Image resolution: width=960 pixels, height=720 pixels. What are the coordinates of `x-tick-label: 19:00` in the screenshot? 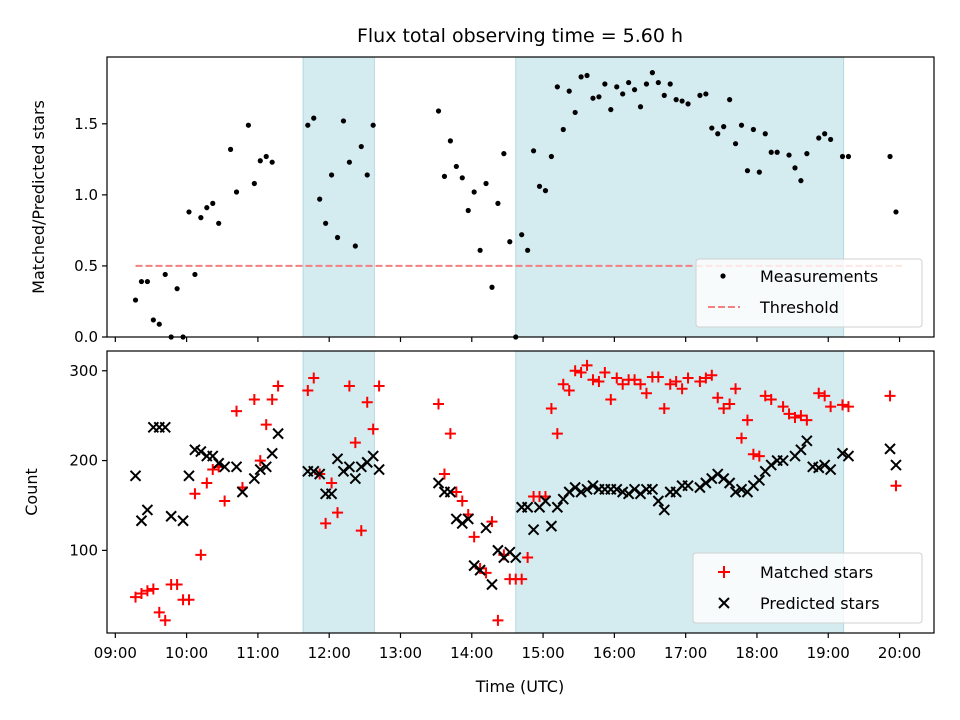 It's located at (828, 653).